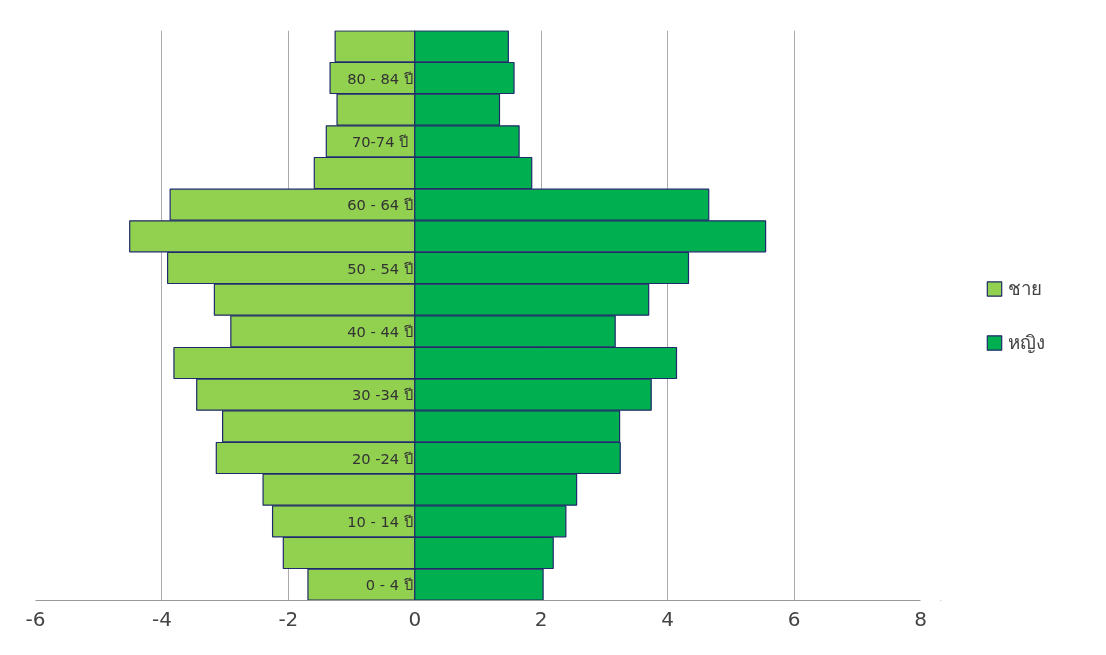 This screenshot has width=1106, height=655. I want to click on y-tick-label: 40 - 44 ปี, so click(380, 331).